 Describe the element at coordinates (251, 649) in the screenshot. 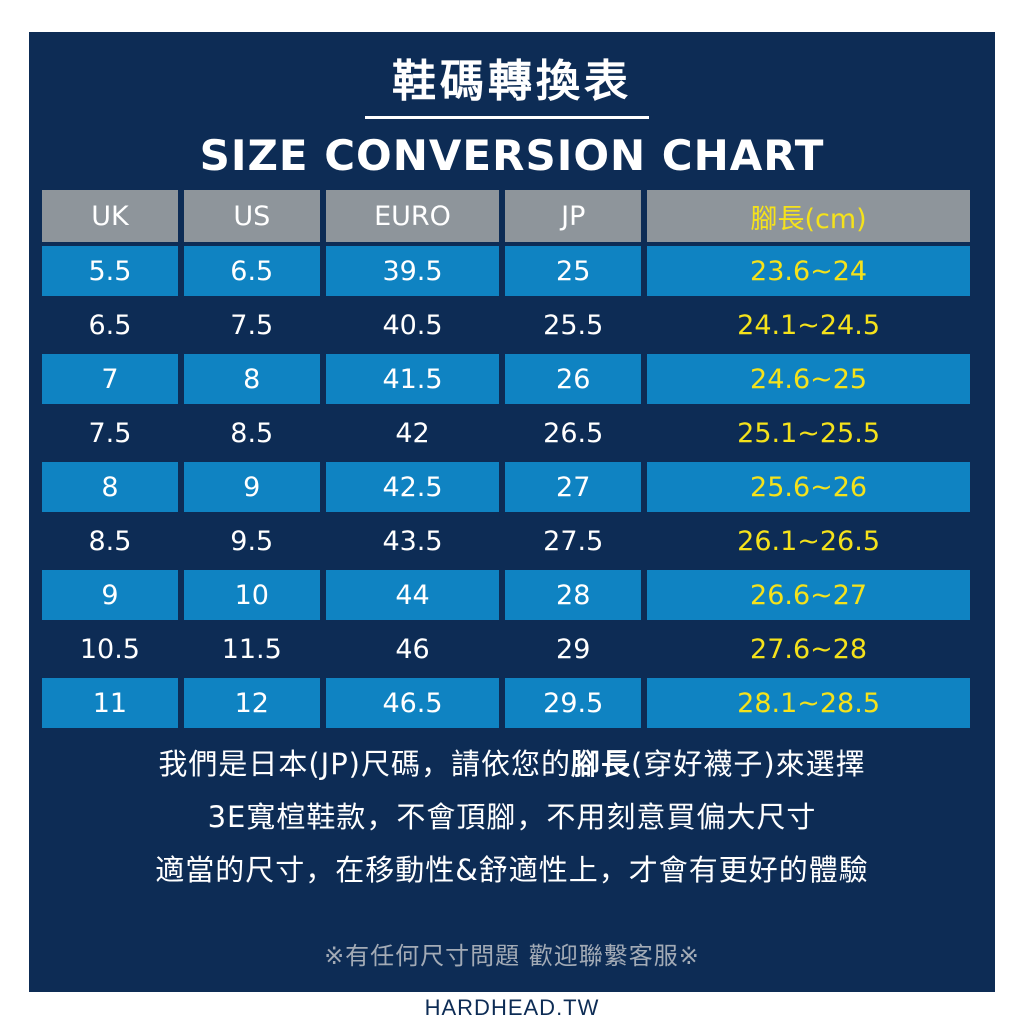

I see `cell-us: 11.5` at that location.